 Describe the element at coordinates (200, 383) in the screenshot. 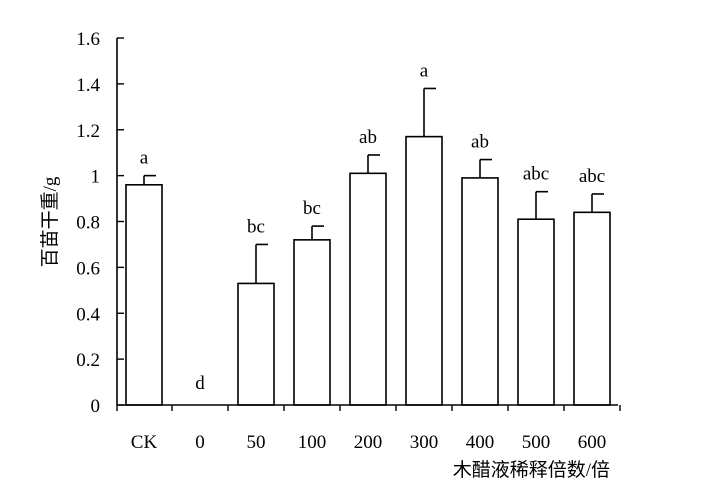

I see `significance-label: d` at that location.